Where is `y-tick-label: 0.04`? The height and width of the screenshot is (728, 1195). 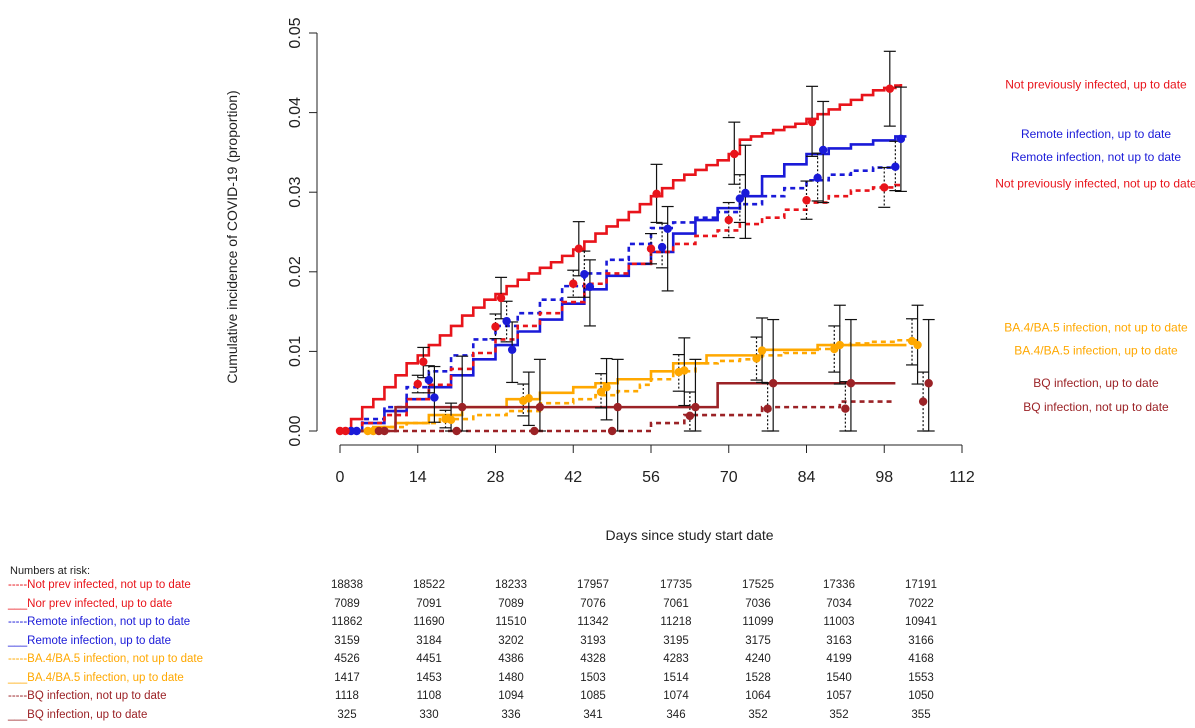
y-tick-label: 0.04 is located at coordinates (295, 112).